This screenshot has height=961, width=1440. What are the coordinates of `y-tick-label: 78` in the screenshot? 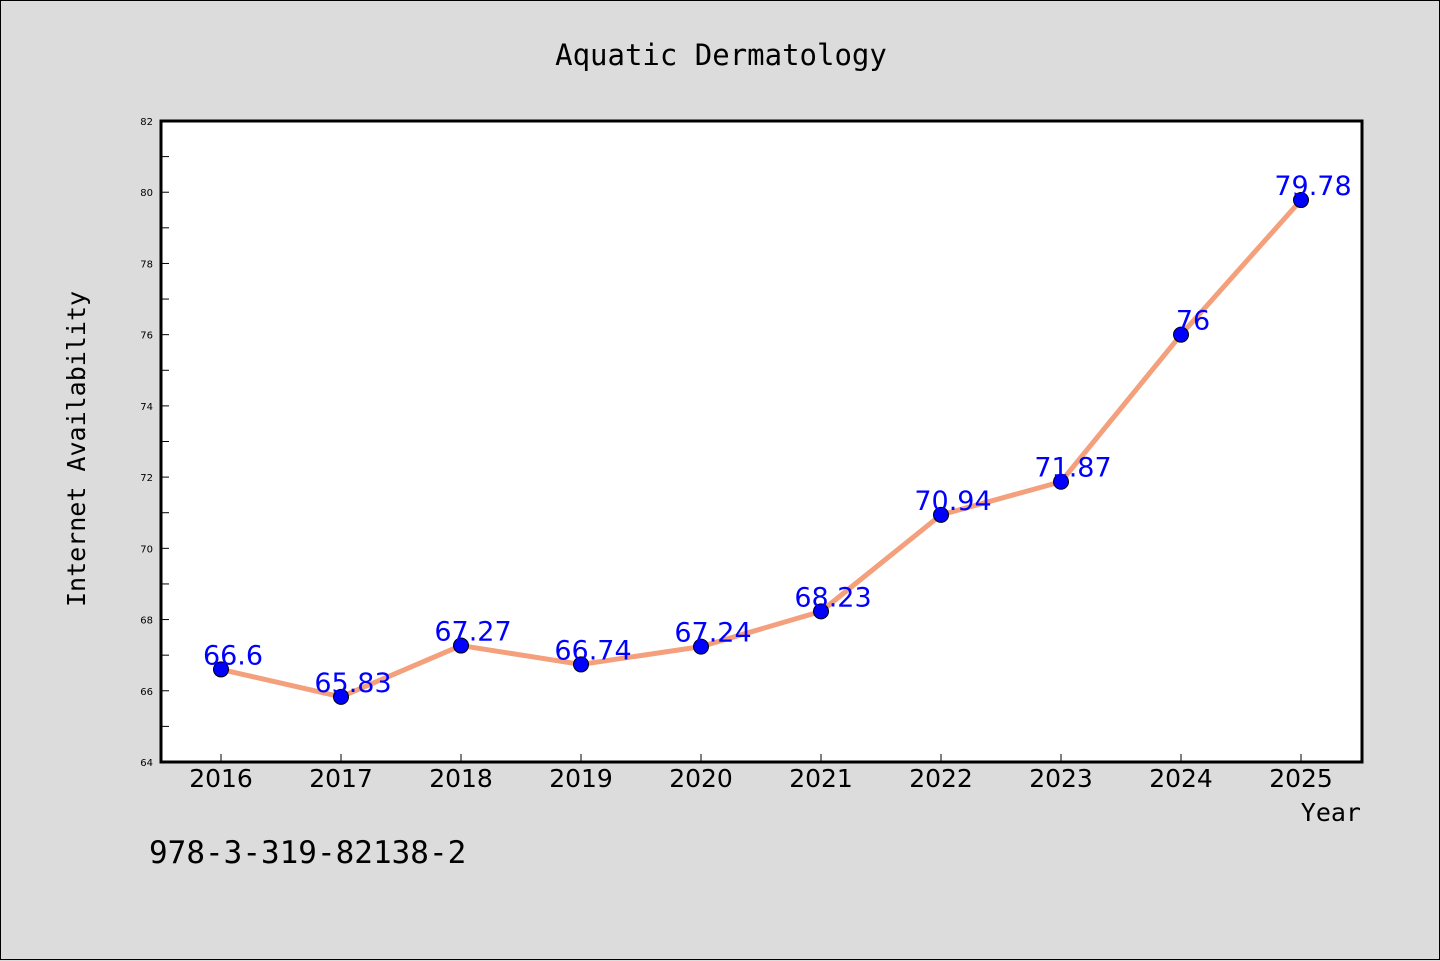 It's located at (146, 264).